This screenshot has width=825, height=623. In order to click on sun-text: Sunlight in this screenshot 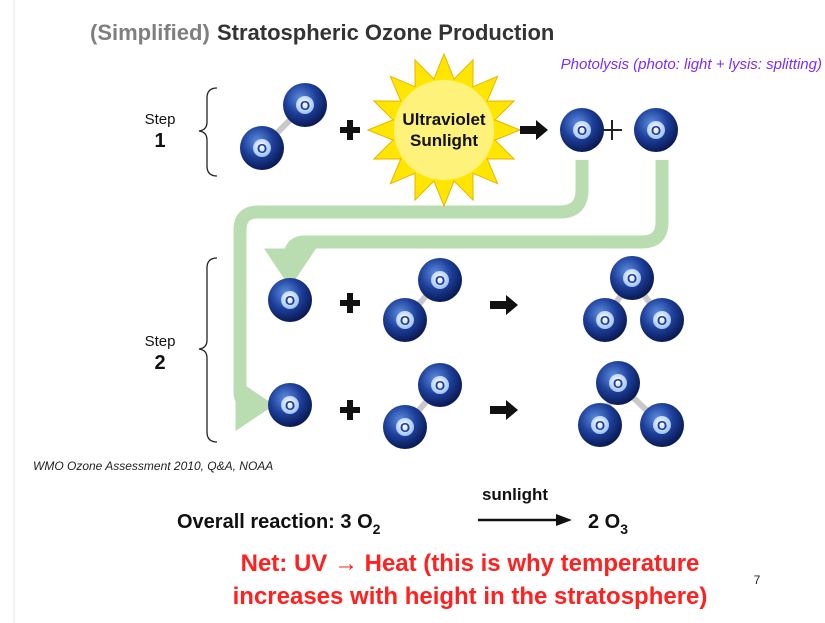, I will do `click(444, 140)`.